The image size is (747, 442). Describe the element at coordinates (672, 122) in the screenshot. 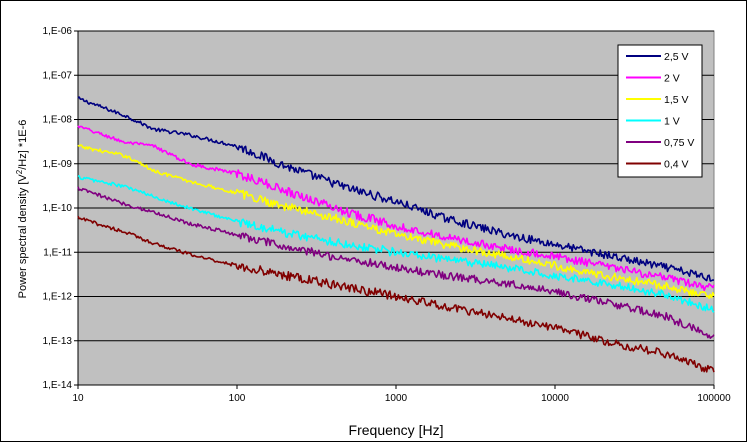

I see `legend-entry-label: 1 V` at that location.